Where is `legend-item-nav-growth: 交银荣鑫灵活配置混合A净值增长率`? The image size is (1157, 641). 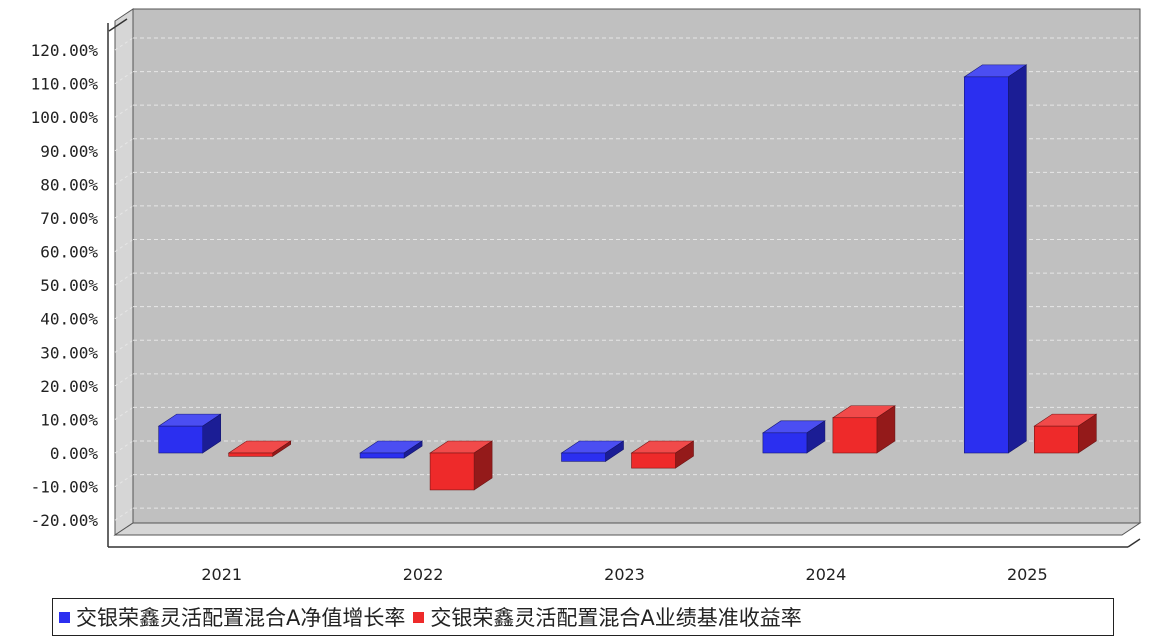
legend-item-nav-growth: 交银荣鑫灵活配置混合A净值增长率 is located at coordinates (232, 617).